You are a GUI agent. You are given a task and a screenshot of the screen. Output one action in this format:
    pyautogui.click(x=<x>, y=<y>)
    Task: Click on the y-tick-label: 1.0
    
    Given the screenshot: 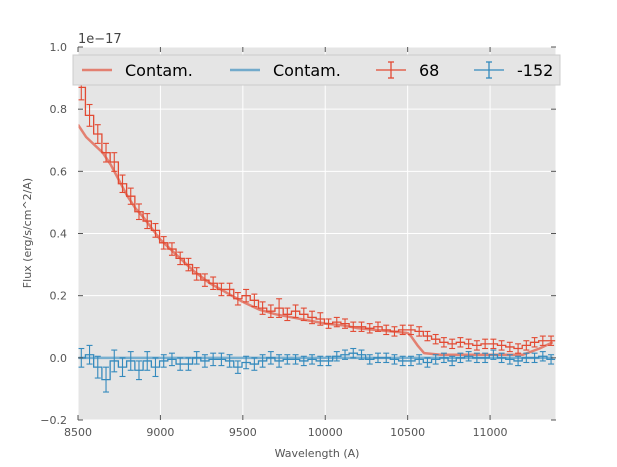 What is the action you would take?
    pyautogui.click(x=59, y=47)
    